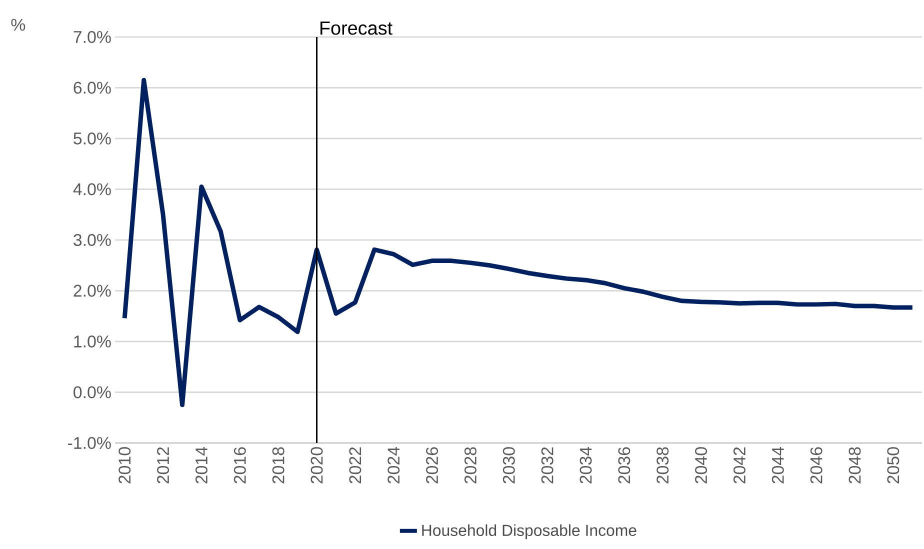 This screenshot has height=549, width=924. What do you see at coordinates (778, 465) in the screenshot?
I see `x-tick-label: 2044` at bounding box center [778, 465].